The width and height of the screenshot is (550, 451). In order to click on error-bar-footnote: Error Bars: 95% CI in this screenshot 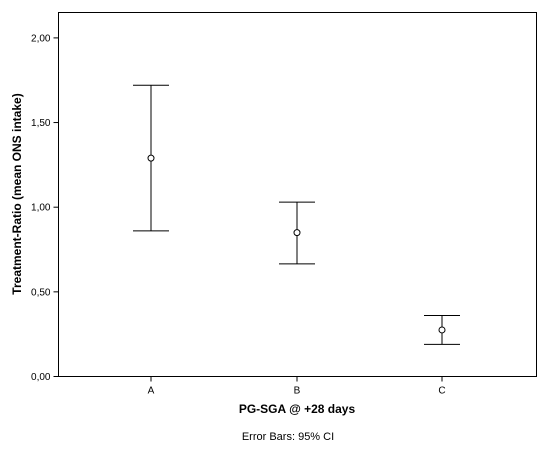, I will do `click(288, 437)`.